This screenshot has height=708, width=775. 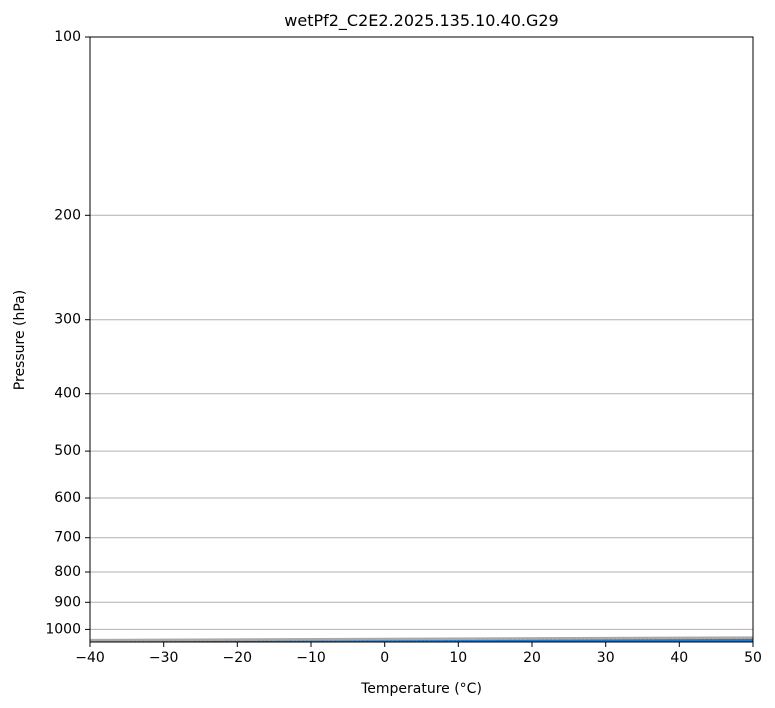 I want to click on x-tick-label: −30, so click(x=164, y=658).